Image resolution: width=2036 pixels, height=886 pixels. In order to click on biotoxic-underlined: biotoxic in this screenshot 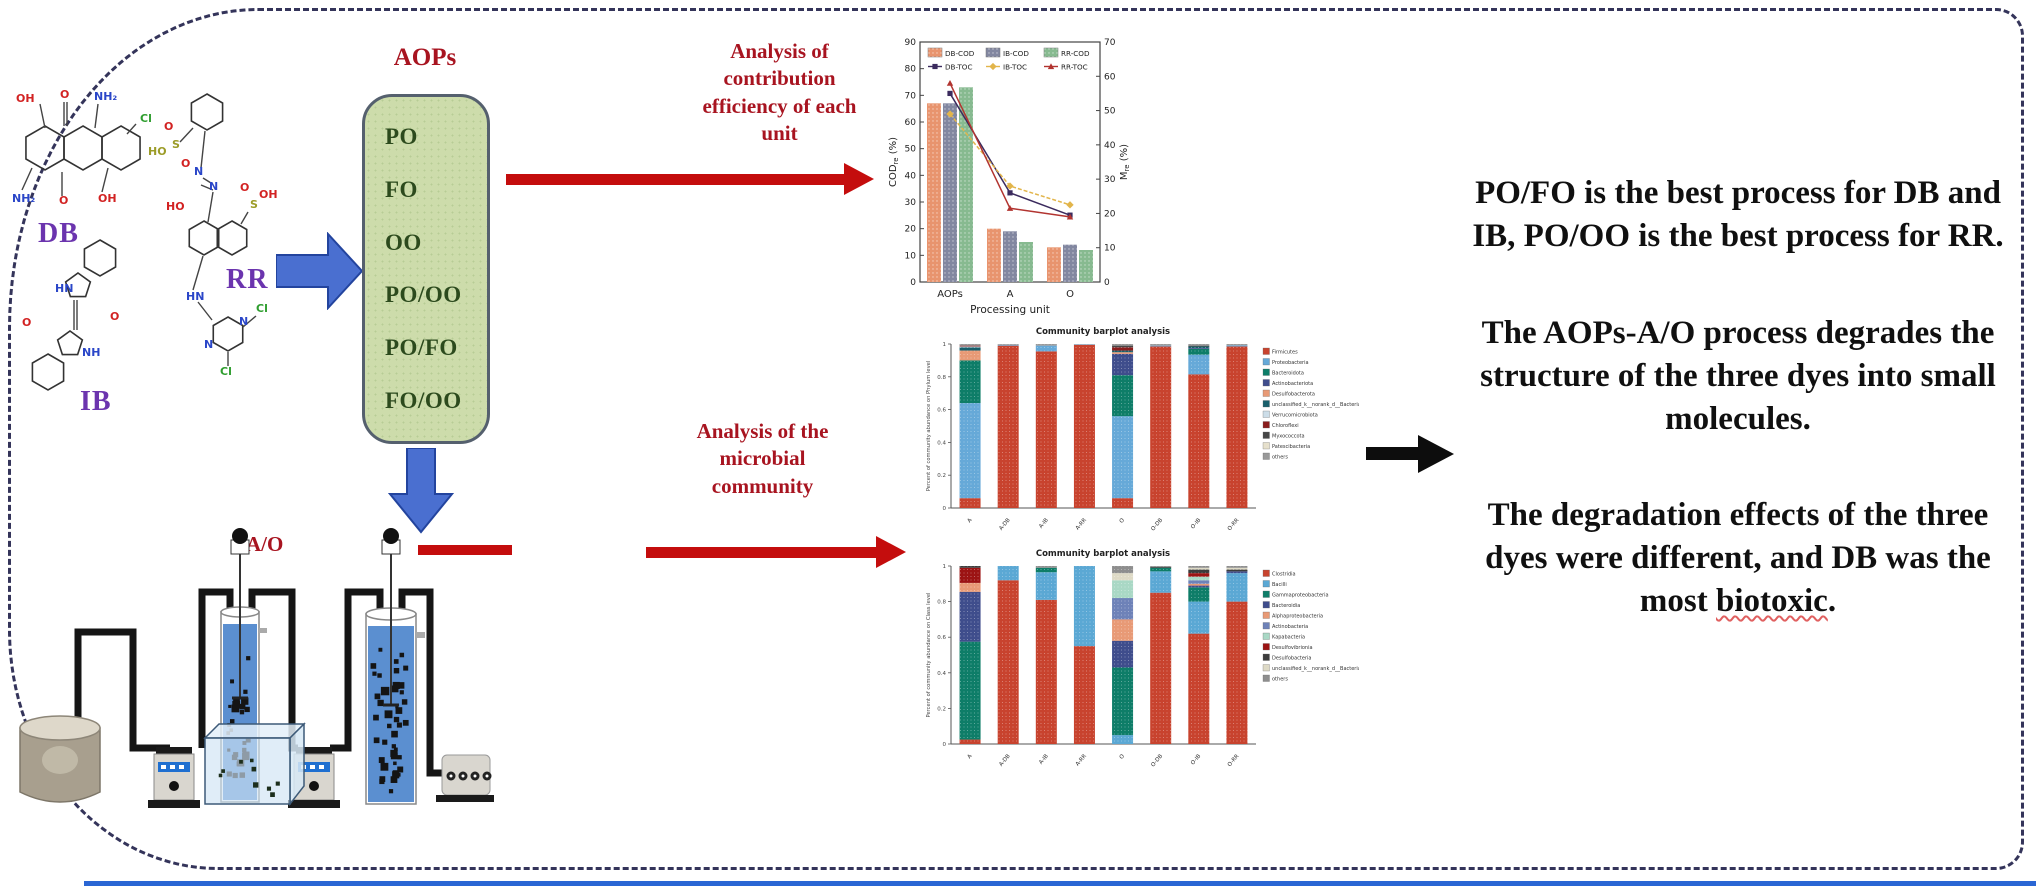, I will do `click(1772, 601)`.